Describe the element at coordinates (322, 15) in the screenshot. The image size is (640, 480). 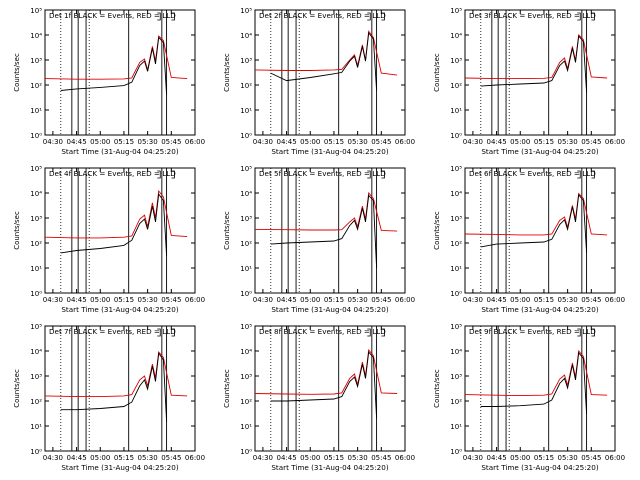
I see `panel-title: Det 2f BLACK = Events, RED = LLD` at that location.